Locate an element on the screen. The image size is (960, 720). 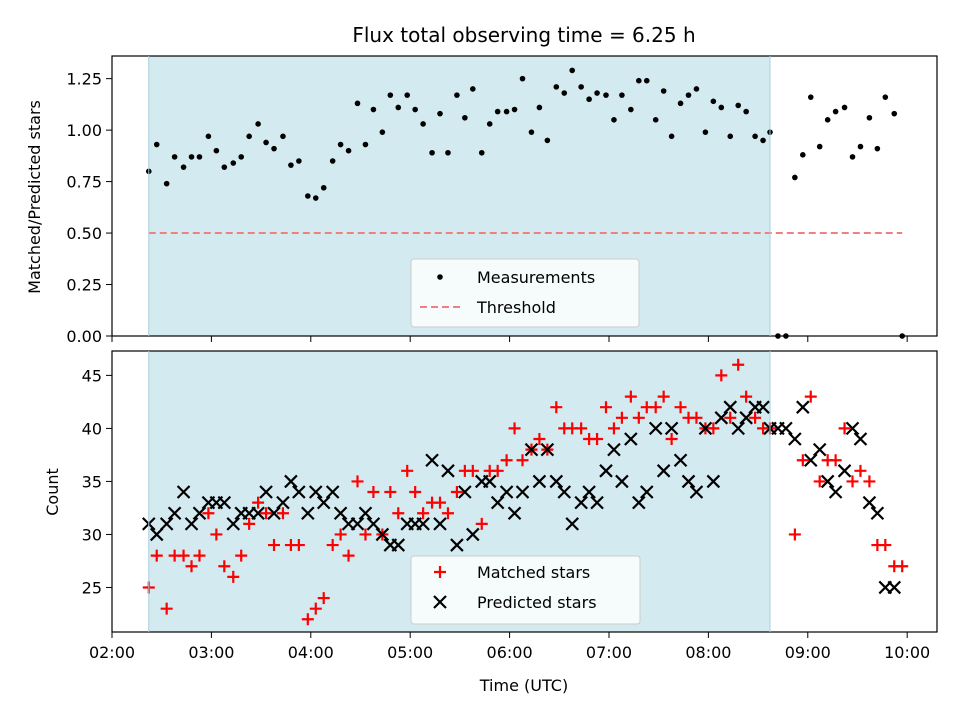
bottom-legend-box is located at coordinates (525, 590).